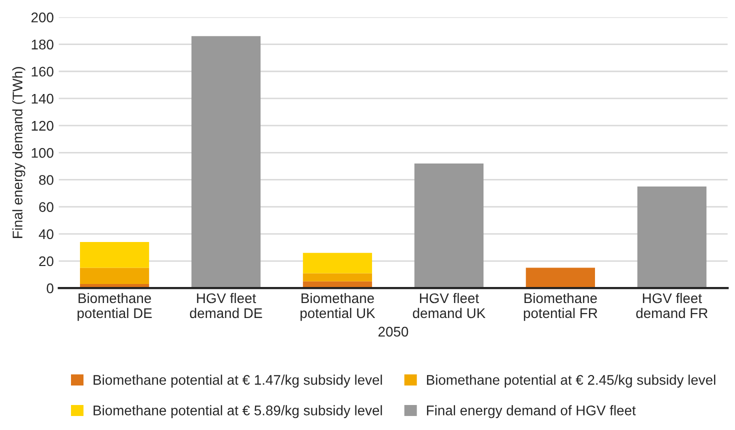 This screenshot has width=735, height=430. Describe the element at coordinates (46, 234) in the screenshot. I see `y-tick-label: 40` at that location.